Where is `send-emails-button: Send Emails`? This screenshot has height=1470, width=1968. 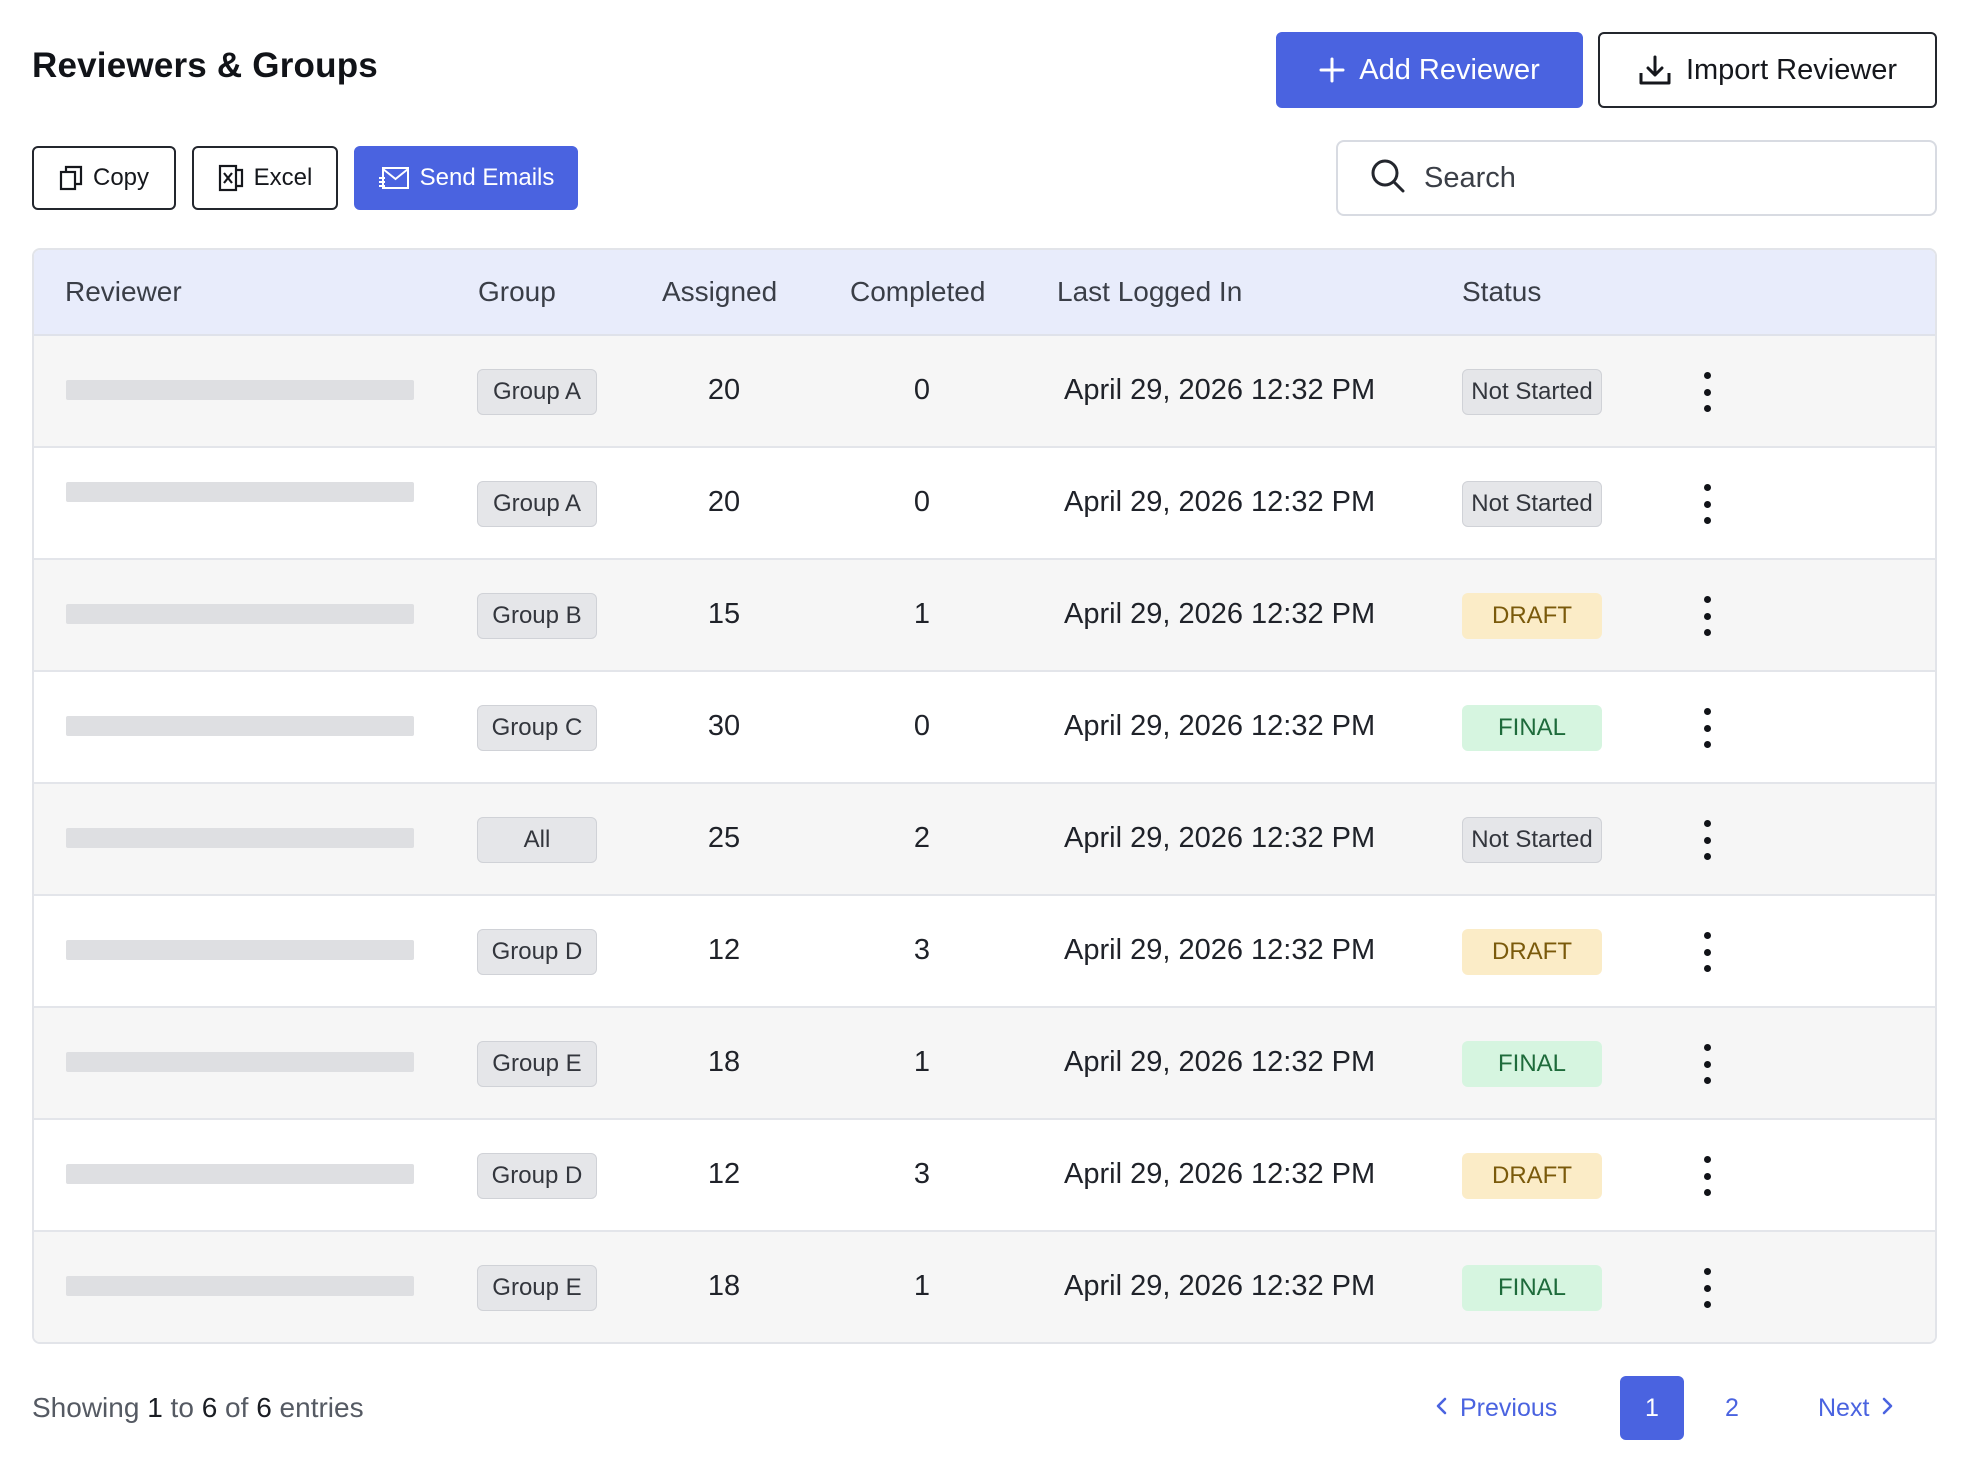
send-emails-button: Send Emails is located at coordinates (466, 178).